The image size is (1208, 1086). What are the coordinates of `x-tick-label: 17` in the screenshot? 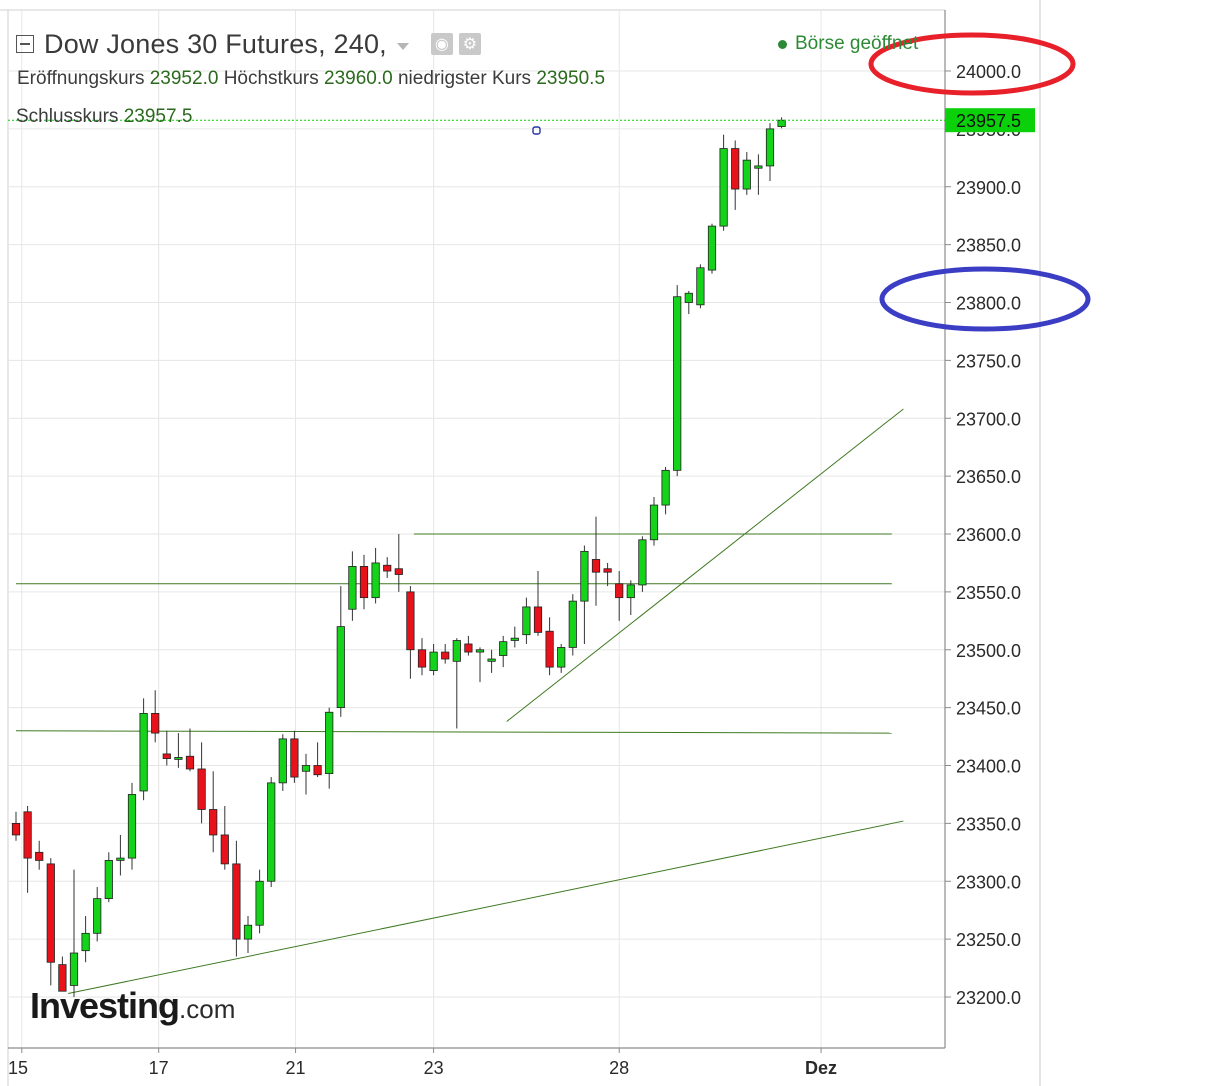 It's located at (159, 1068).